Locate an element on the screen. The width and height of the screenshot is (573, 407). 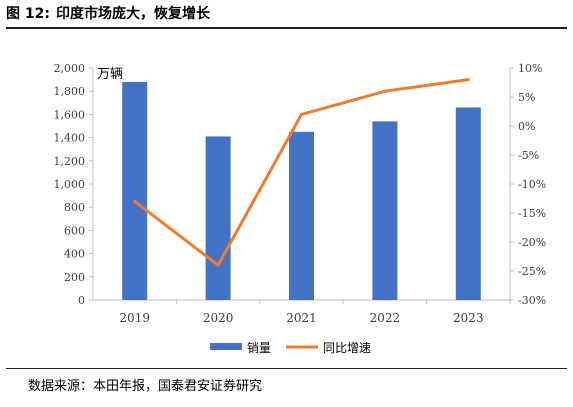
left-tick-label: 1,000 is located at coordinates (70, 184).